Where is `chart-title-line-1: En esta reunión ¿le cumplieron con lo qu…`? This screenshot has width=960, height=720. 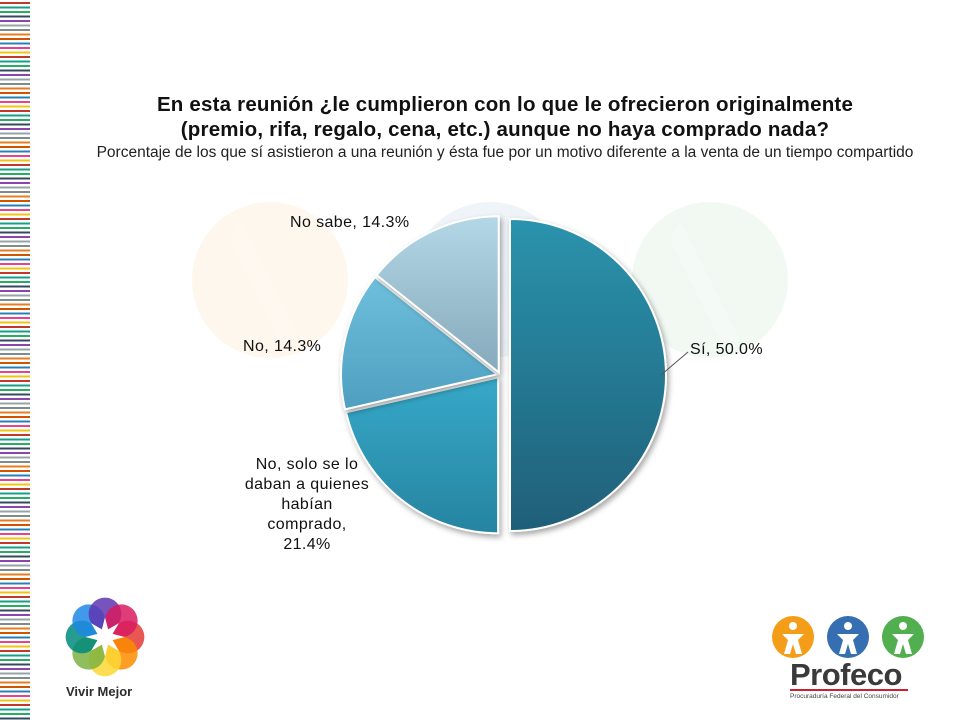
chart-title-line-1: En esta reunión ¿le cumplieron con lo qu… is located at coordinates (505, 104).